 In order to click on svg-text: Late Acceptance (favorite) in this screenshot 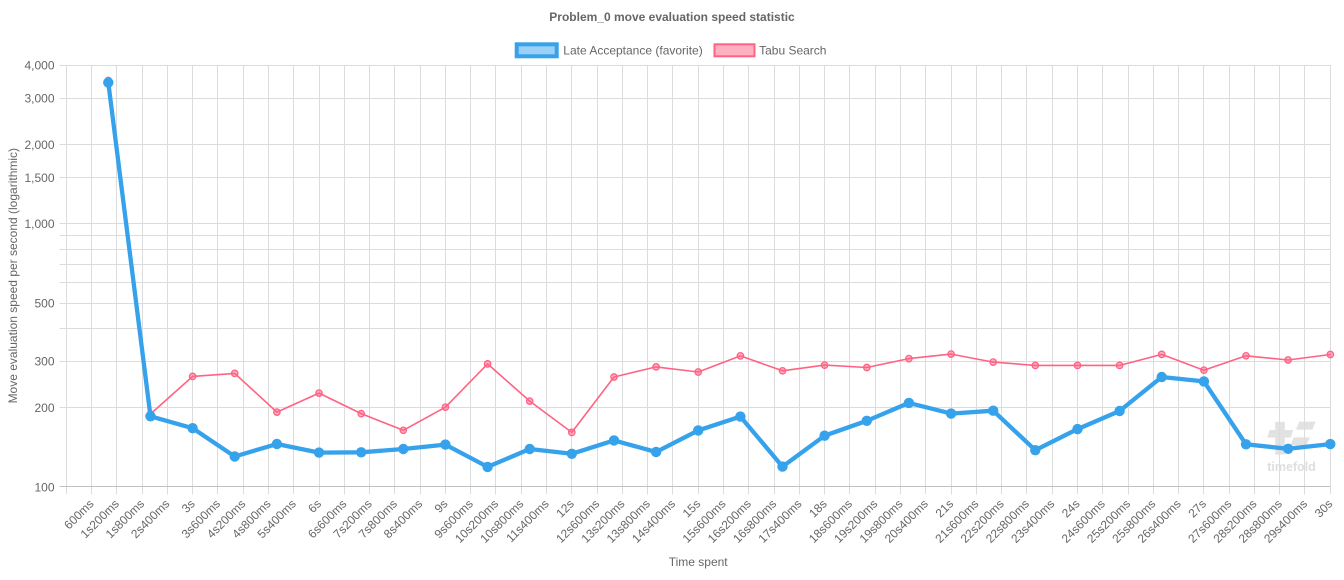, I will do `click(632, 50)`.